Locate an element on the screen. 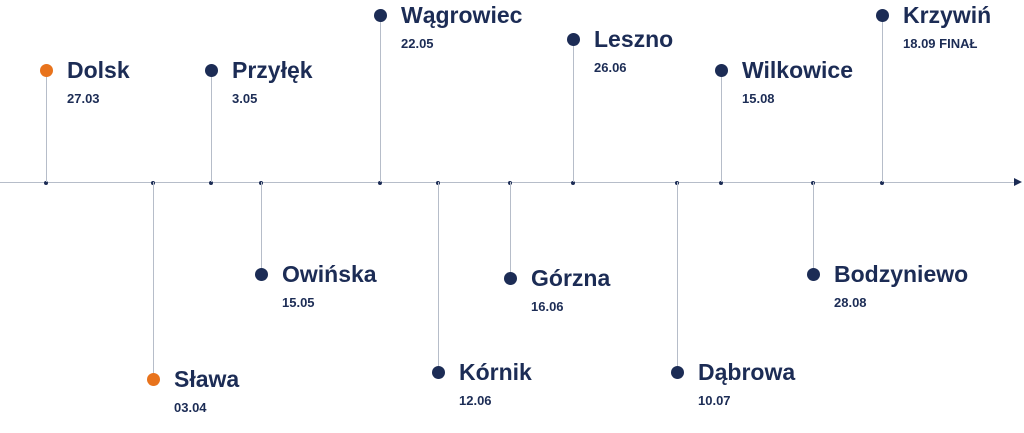 The image size is (1024, 433). stop-name: Dąbrowa is located at coordinates (747, 372).